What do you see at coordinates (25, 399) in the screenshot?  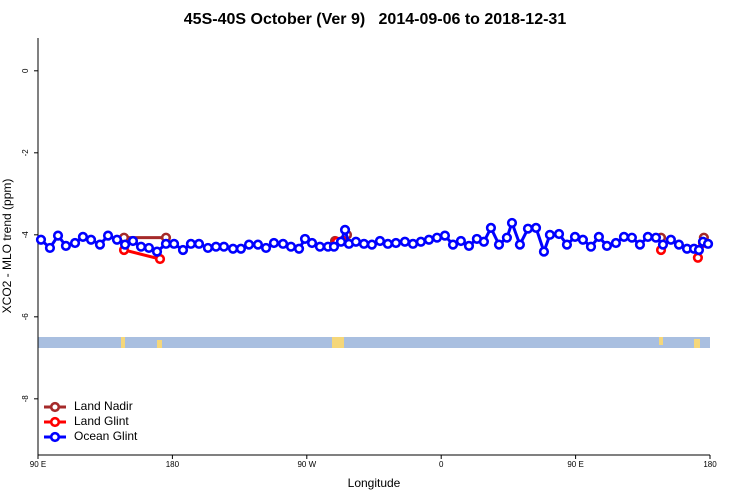 I see `y-tick-label: -8` at bounding box center [25, 399].